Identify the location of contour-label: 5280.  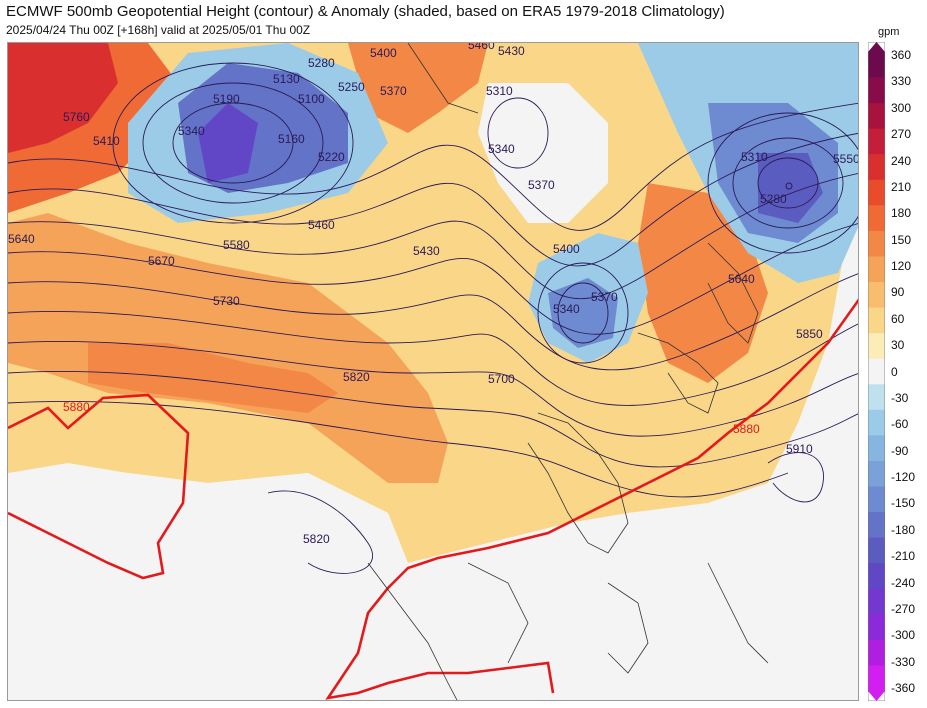
(321, 63).